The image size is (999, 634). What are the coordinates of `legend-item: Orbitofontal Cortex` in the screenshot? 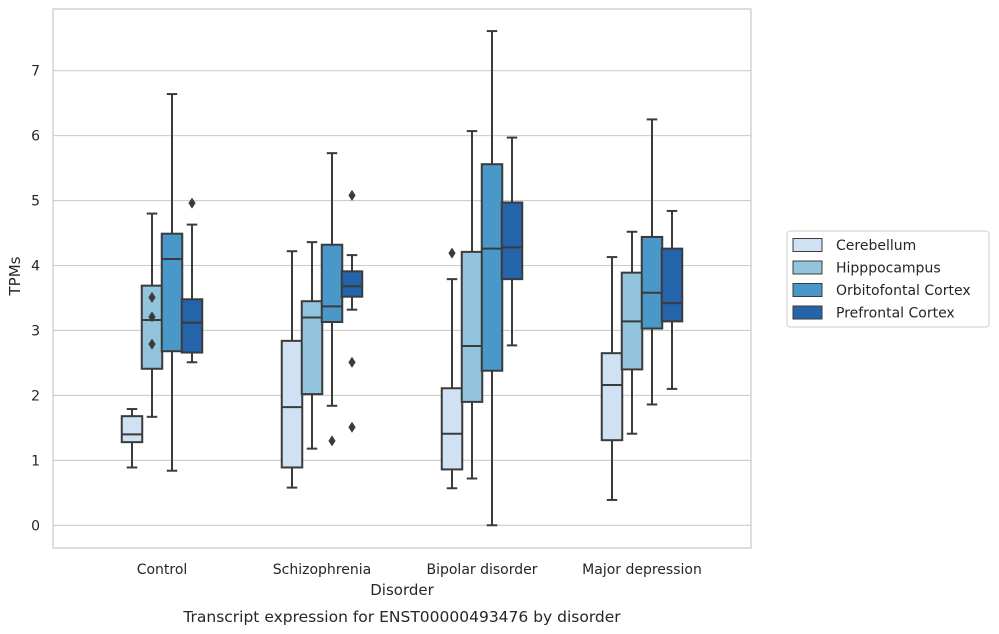 It's located at (881, 291).